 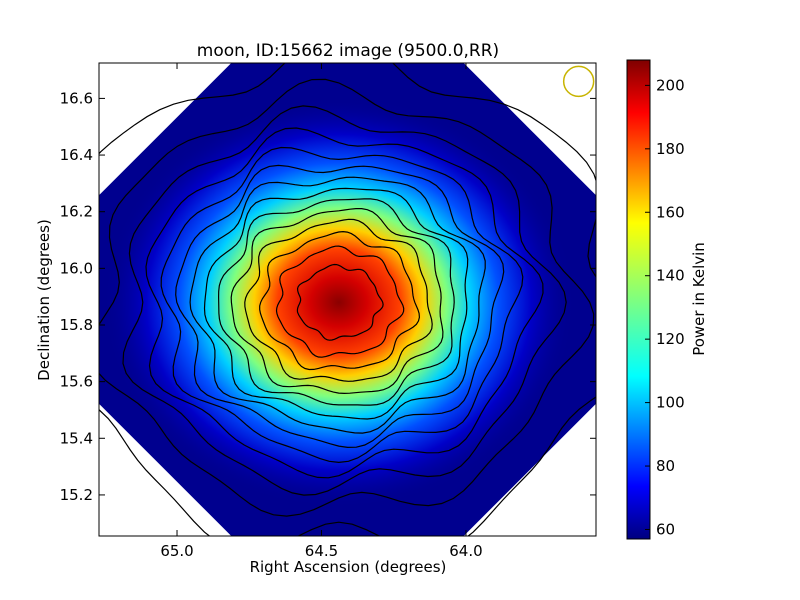 I want to click on x-tick-label: 65.0, so click(x=176, y=551).